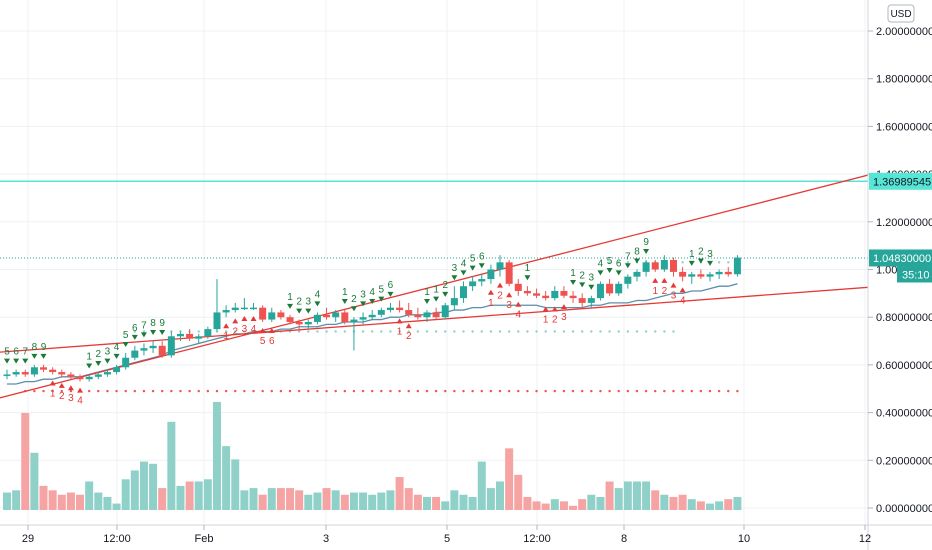 The height and width of the screenshot is (550, 932). What do you see at coordinates (904, 32) in the screenshot?
I see `price-tick-label: 2.00000000` at bounding box center [904, 32].